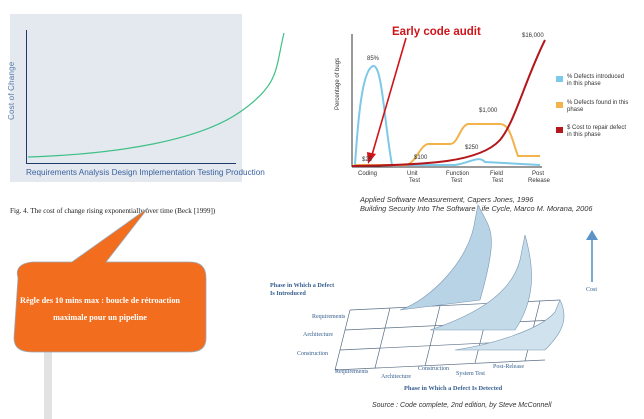 Image resolution: width=644 pixels, height=419 pixels. Describe the element at coordinates (124, 172) in the screenshot. I see `phase-label: Design` at that location.